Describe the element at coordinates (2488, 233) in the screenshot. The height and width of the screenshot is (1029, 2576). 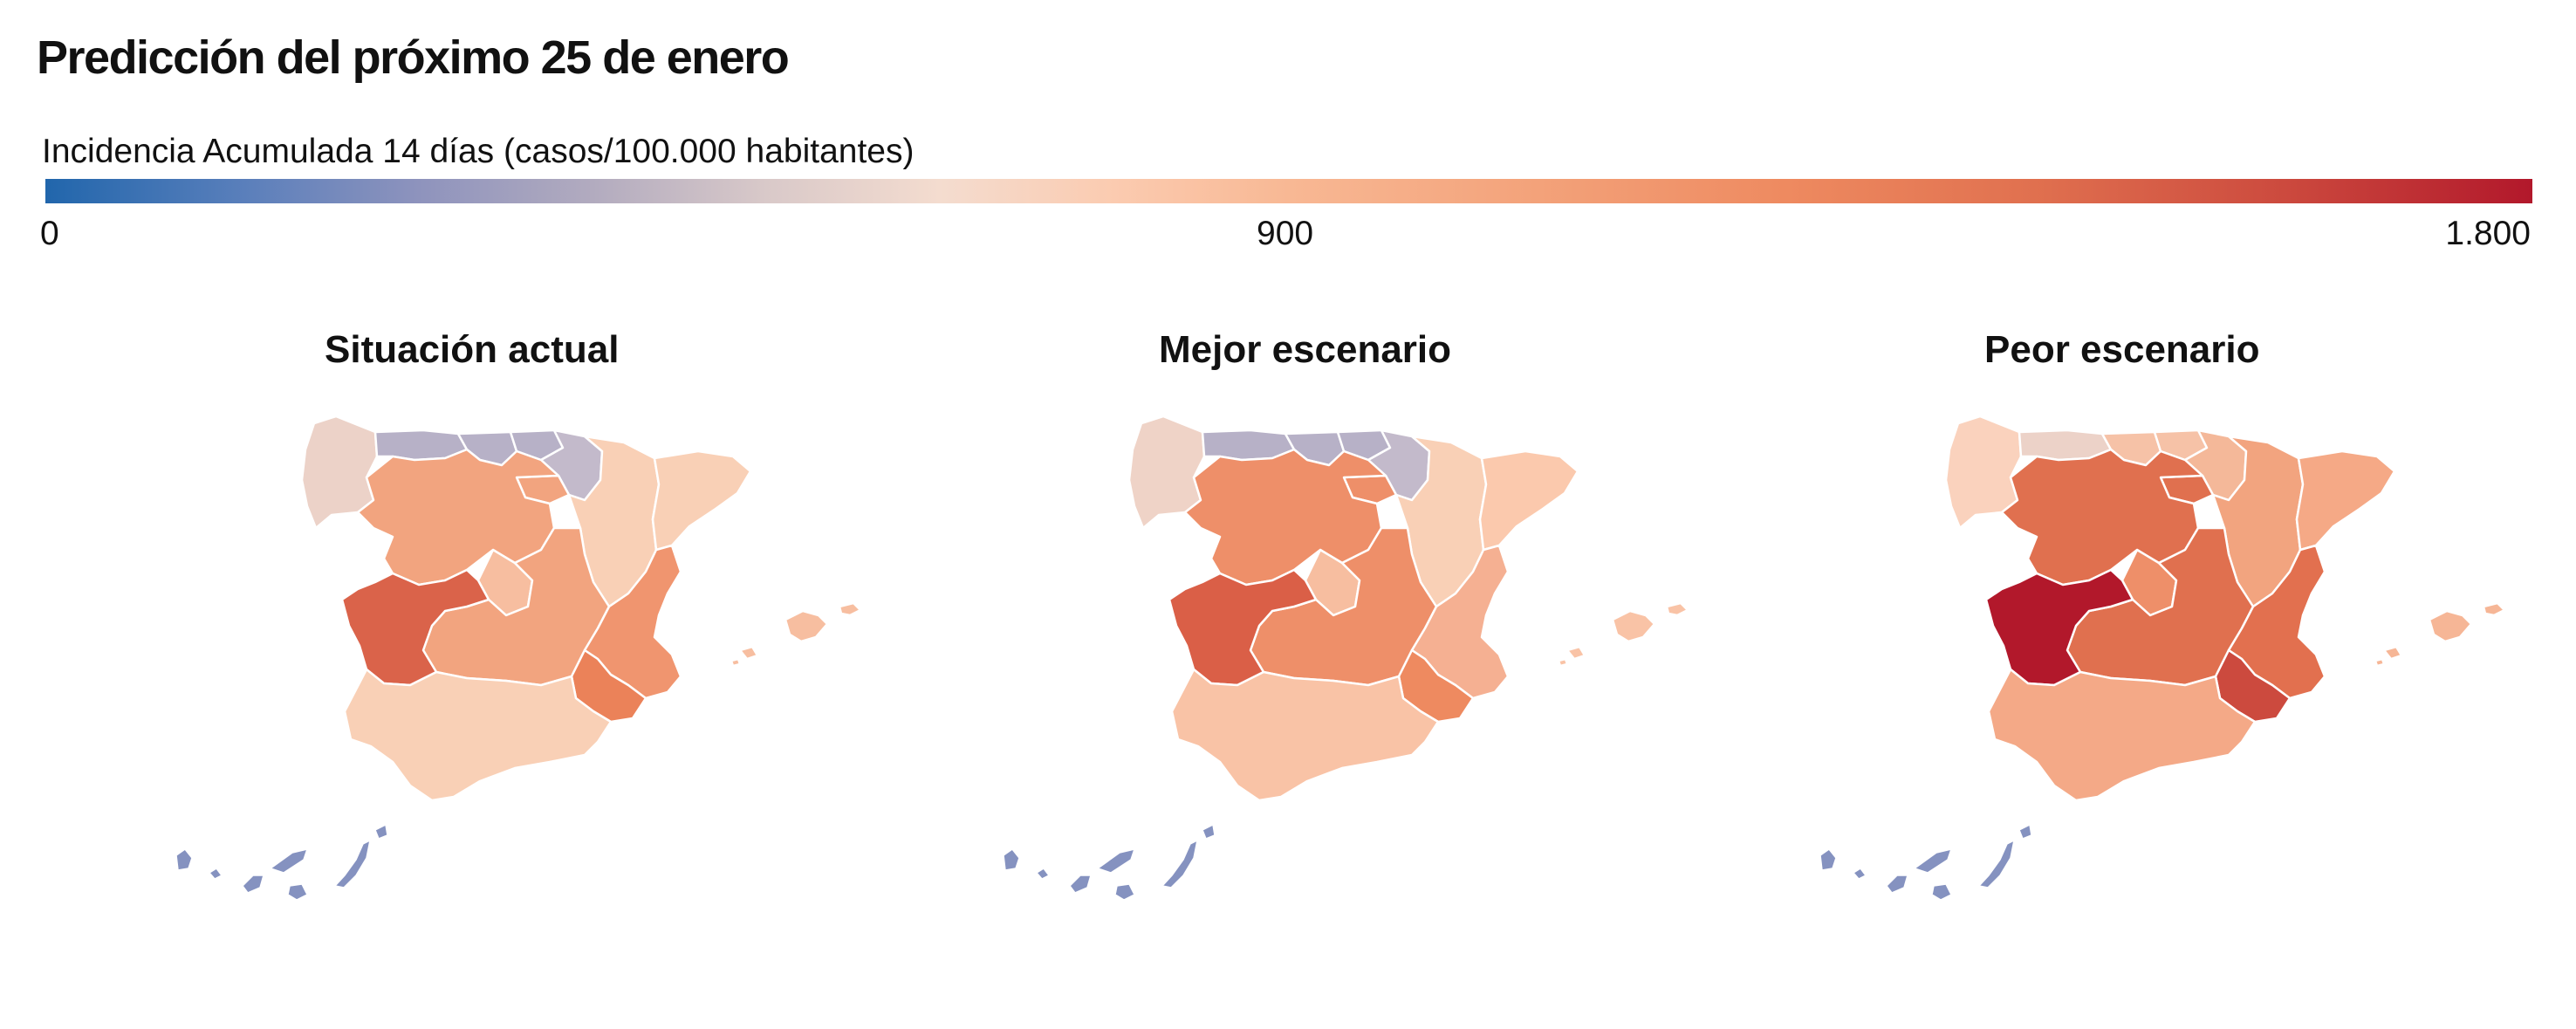
I see `legend-tick-max: 1.800` at that location.